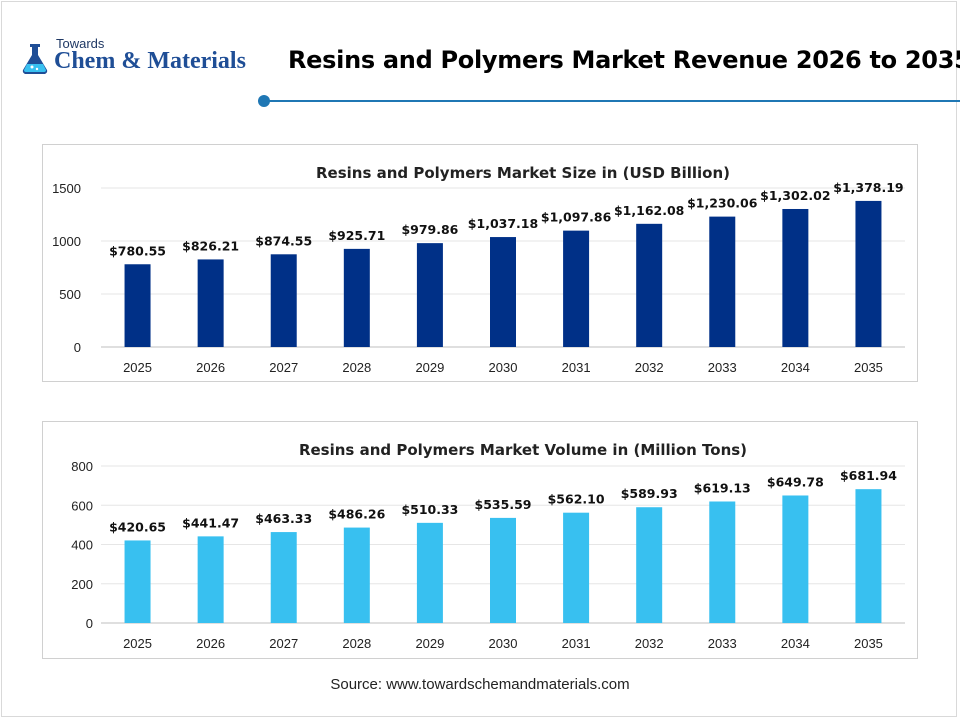 The height and width of the screenshot is (720, 960). What do you see at coordinates (649, 493) in the screenshot?
I see `data-label: $589.93` at bounding box center [649, 493].